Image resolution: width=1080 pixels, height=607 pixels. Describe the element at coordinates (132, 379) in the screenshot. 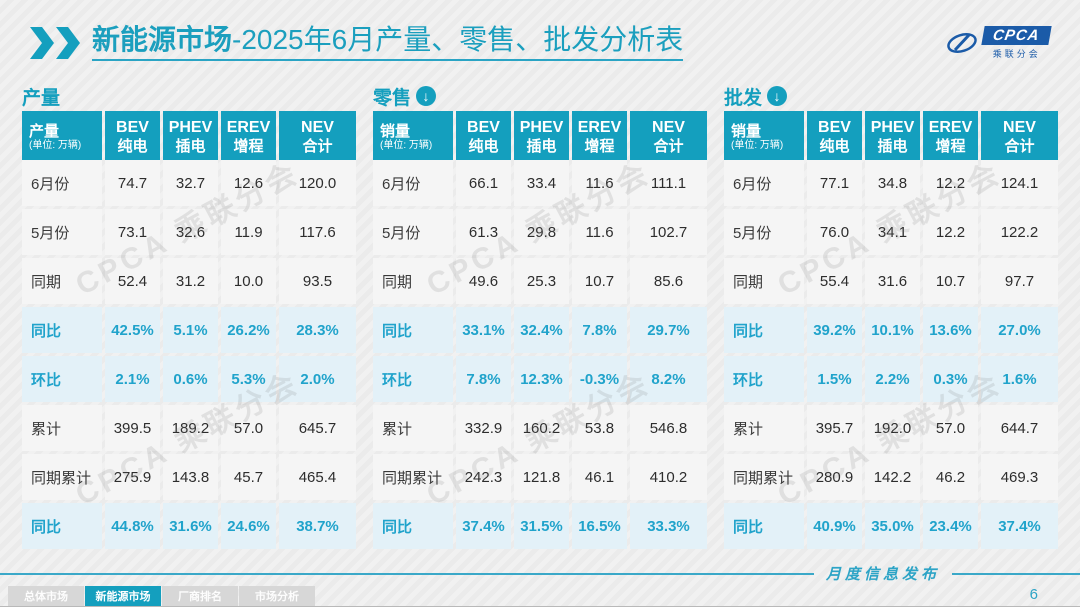

I see `table-cell: 2.1%` at that location.